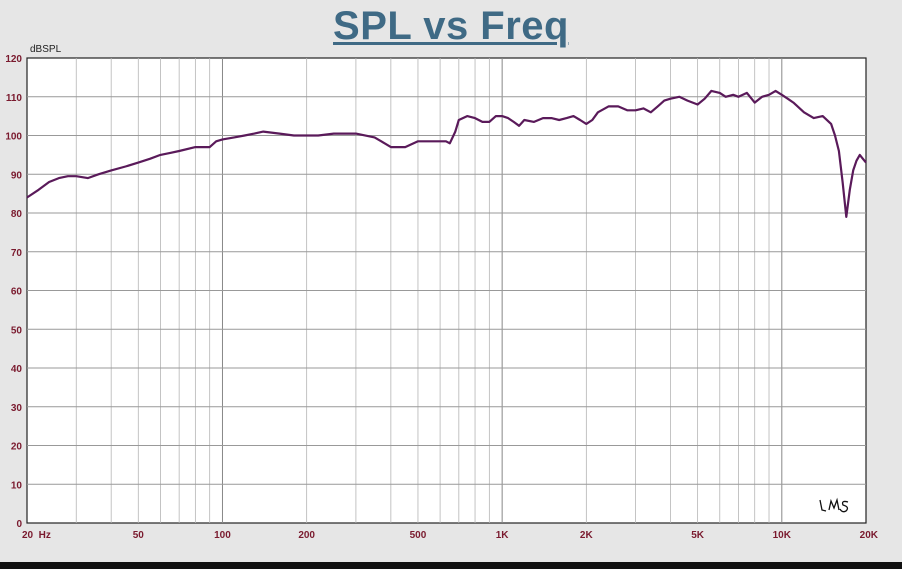 The height and width of the screenshot is (569, 902). I want to click on x-tick-label: 20K, so click(869, 535).